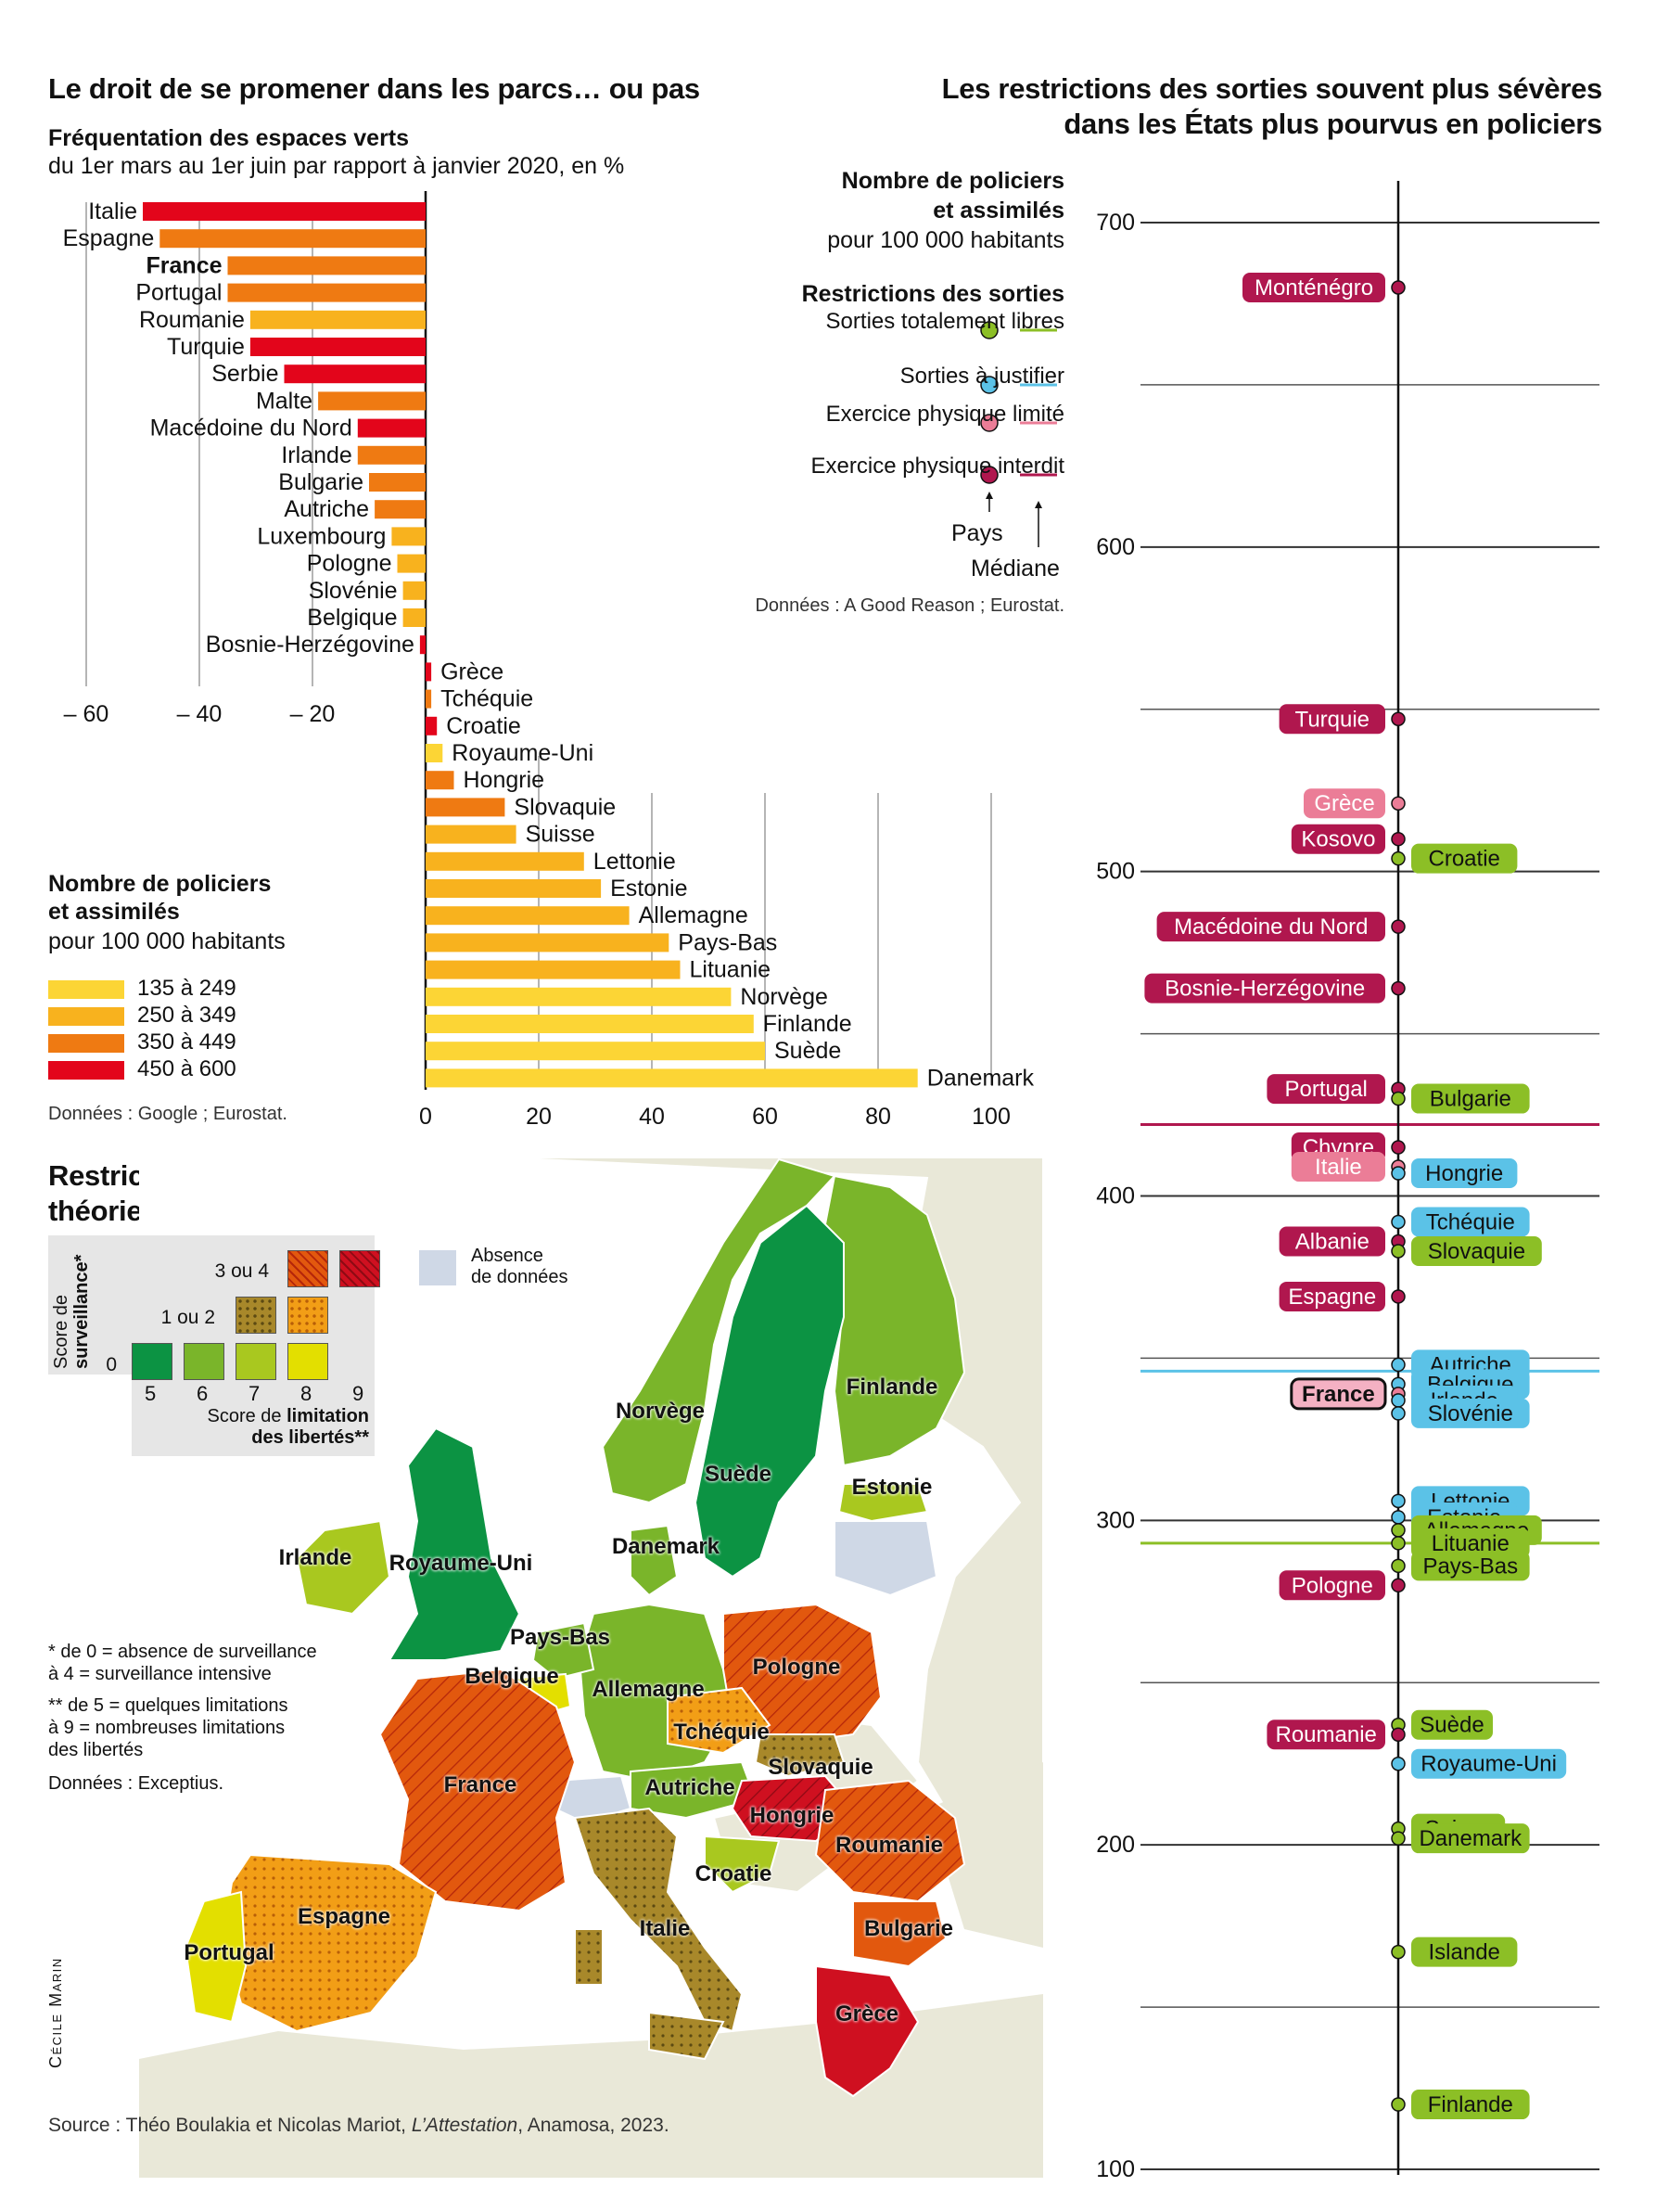  I want to click on bar-label: Lettonie, so click(634, 862).